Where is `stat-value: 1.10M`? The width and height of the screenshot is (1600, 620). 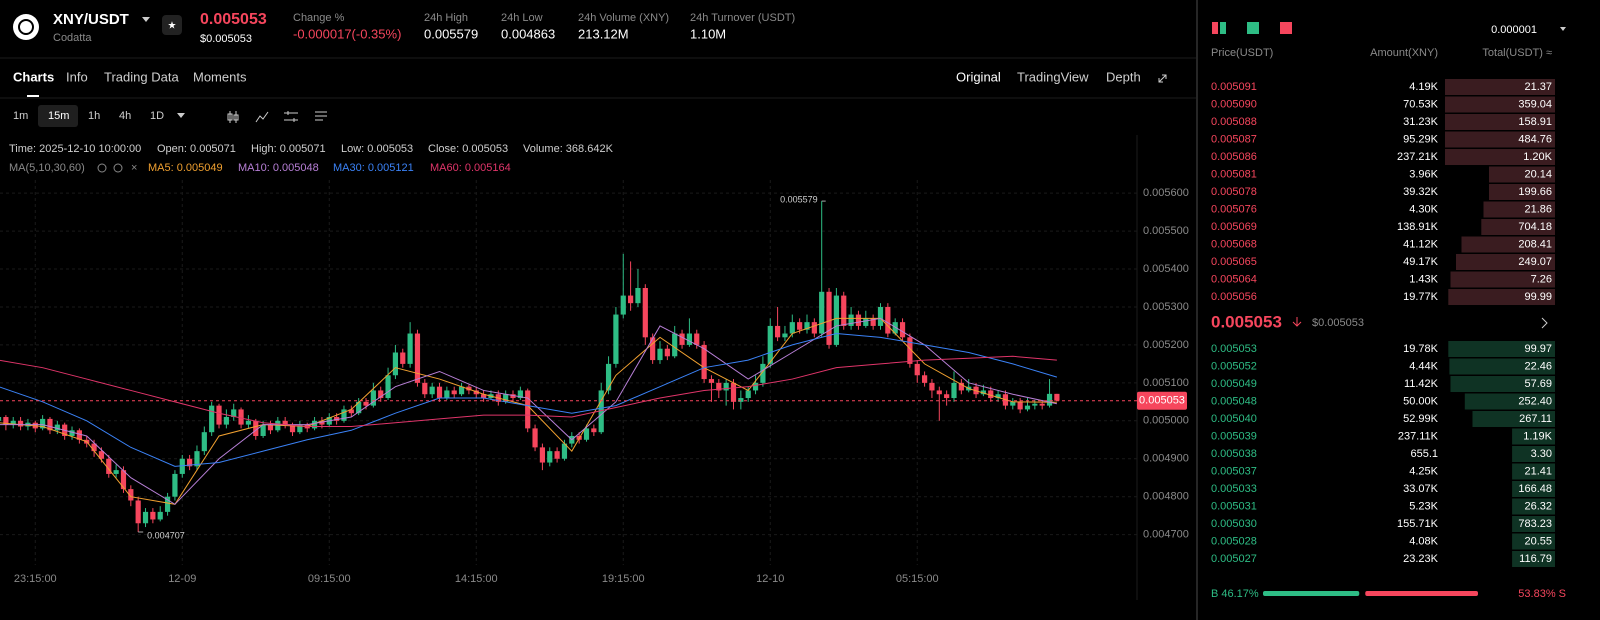
stat-value: 1.10M is located at coordinates (708, 33).